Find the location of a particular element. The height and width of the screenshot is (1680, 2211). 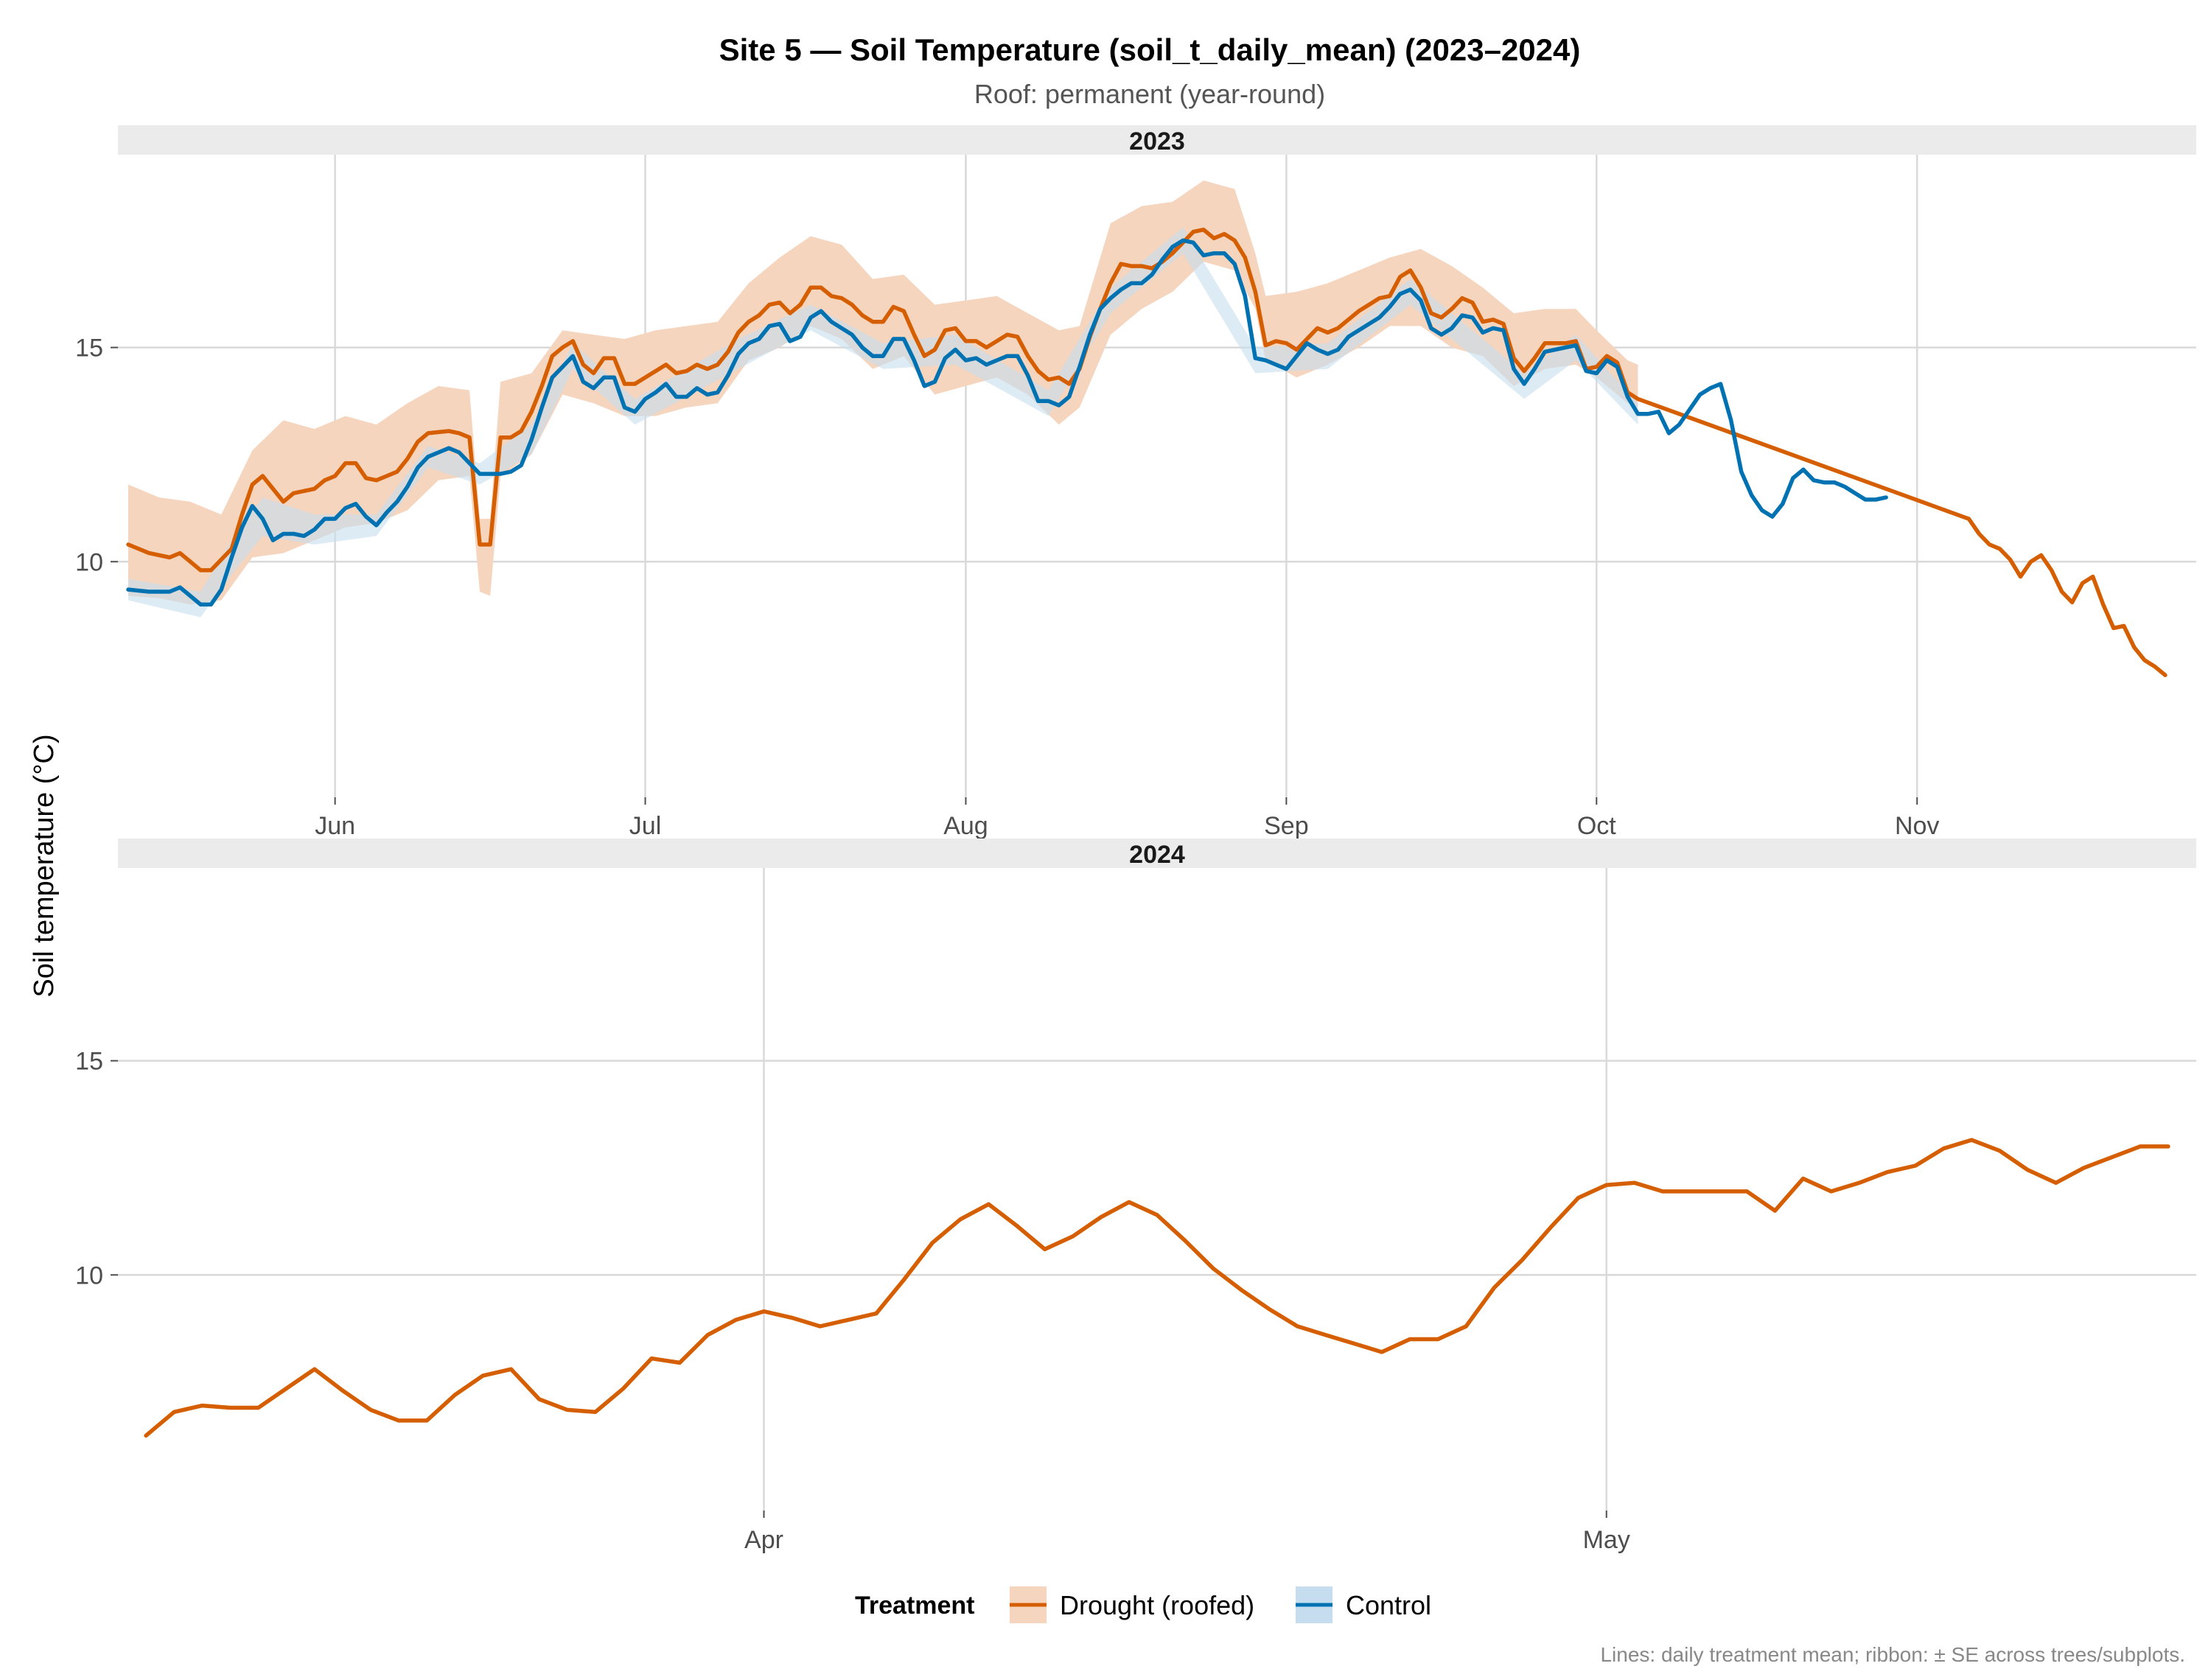

x-tick-label-apr: Apr is located at coordinates (763, 1540).